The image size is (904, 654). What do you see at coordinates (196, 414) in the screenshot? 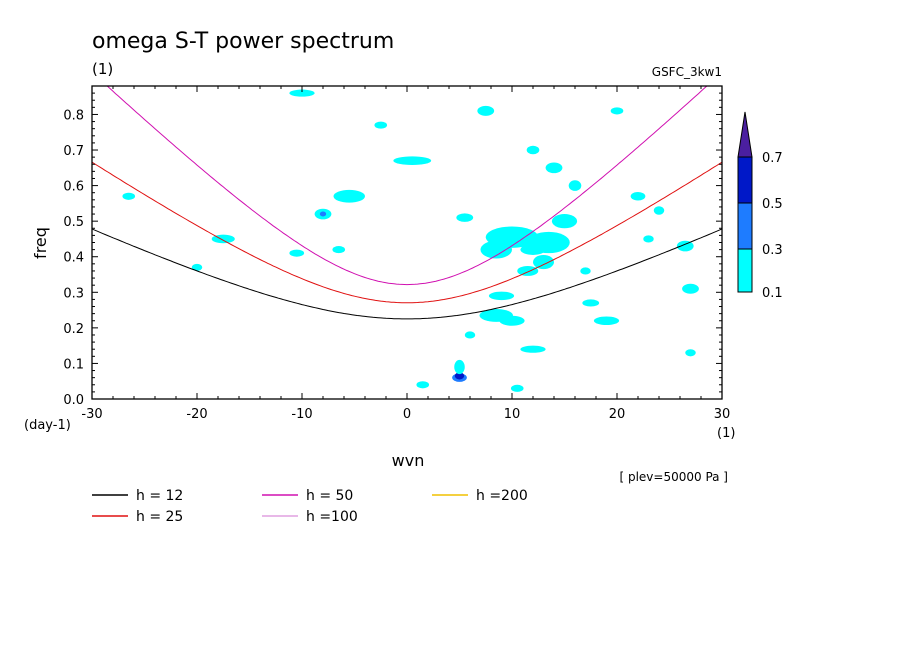
I see `x-tick-label: -20` at bounding box center [196, 414].